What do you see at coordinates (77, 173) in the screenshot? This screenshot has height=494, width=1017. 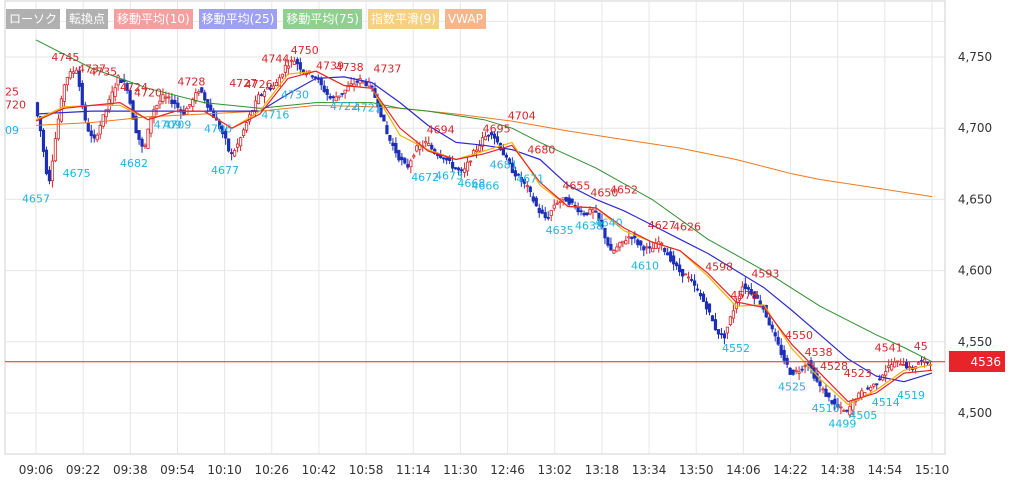 I see `low-annotation: 4675` at bounding box center [77, 173].